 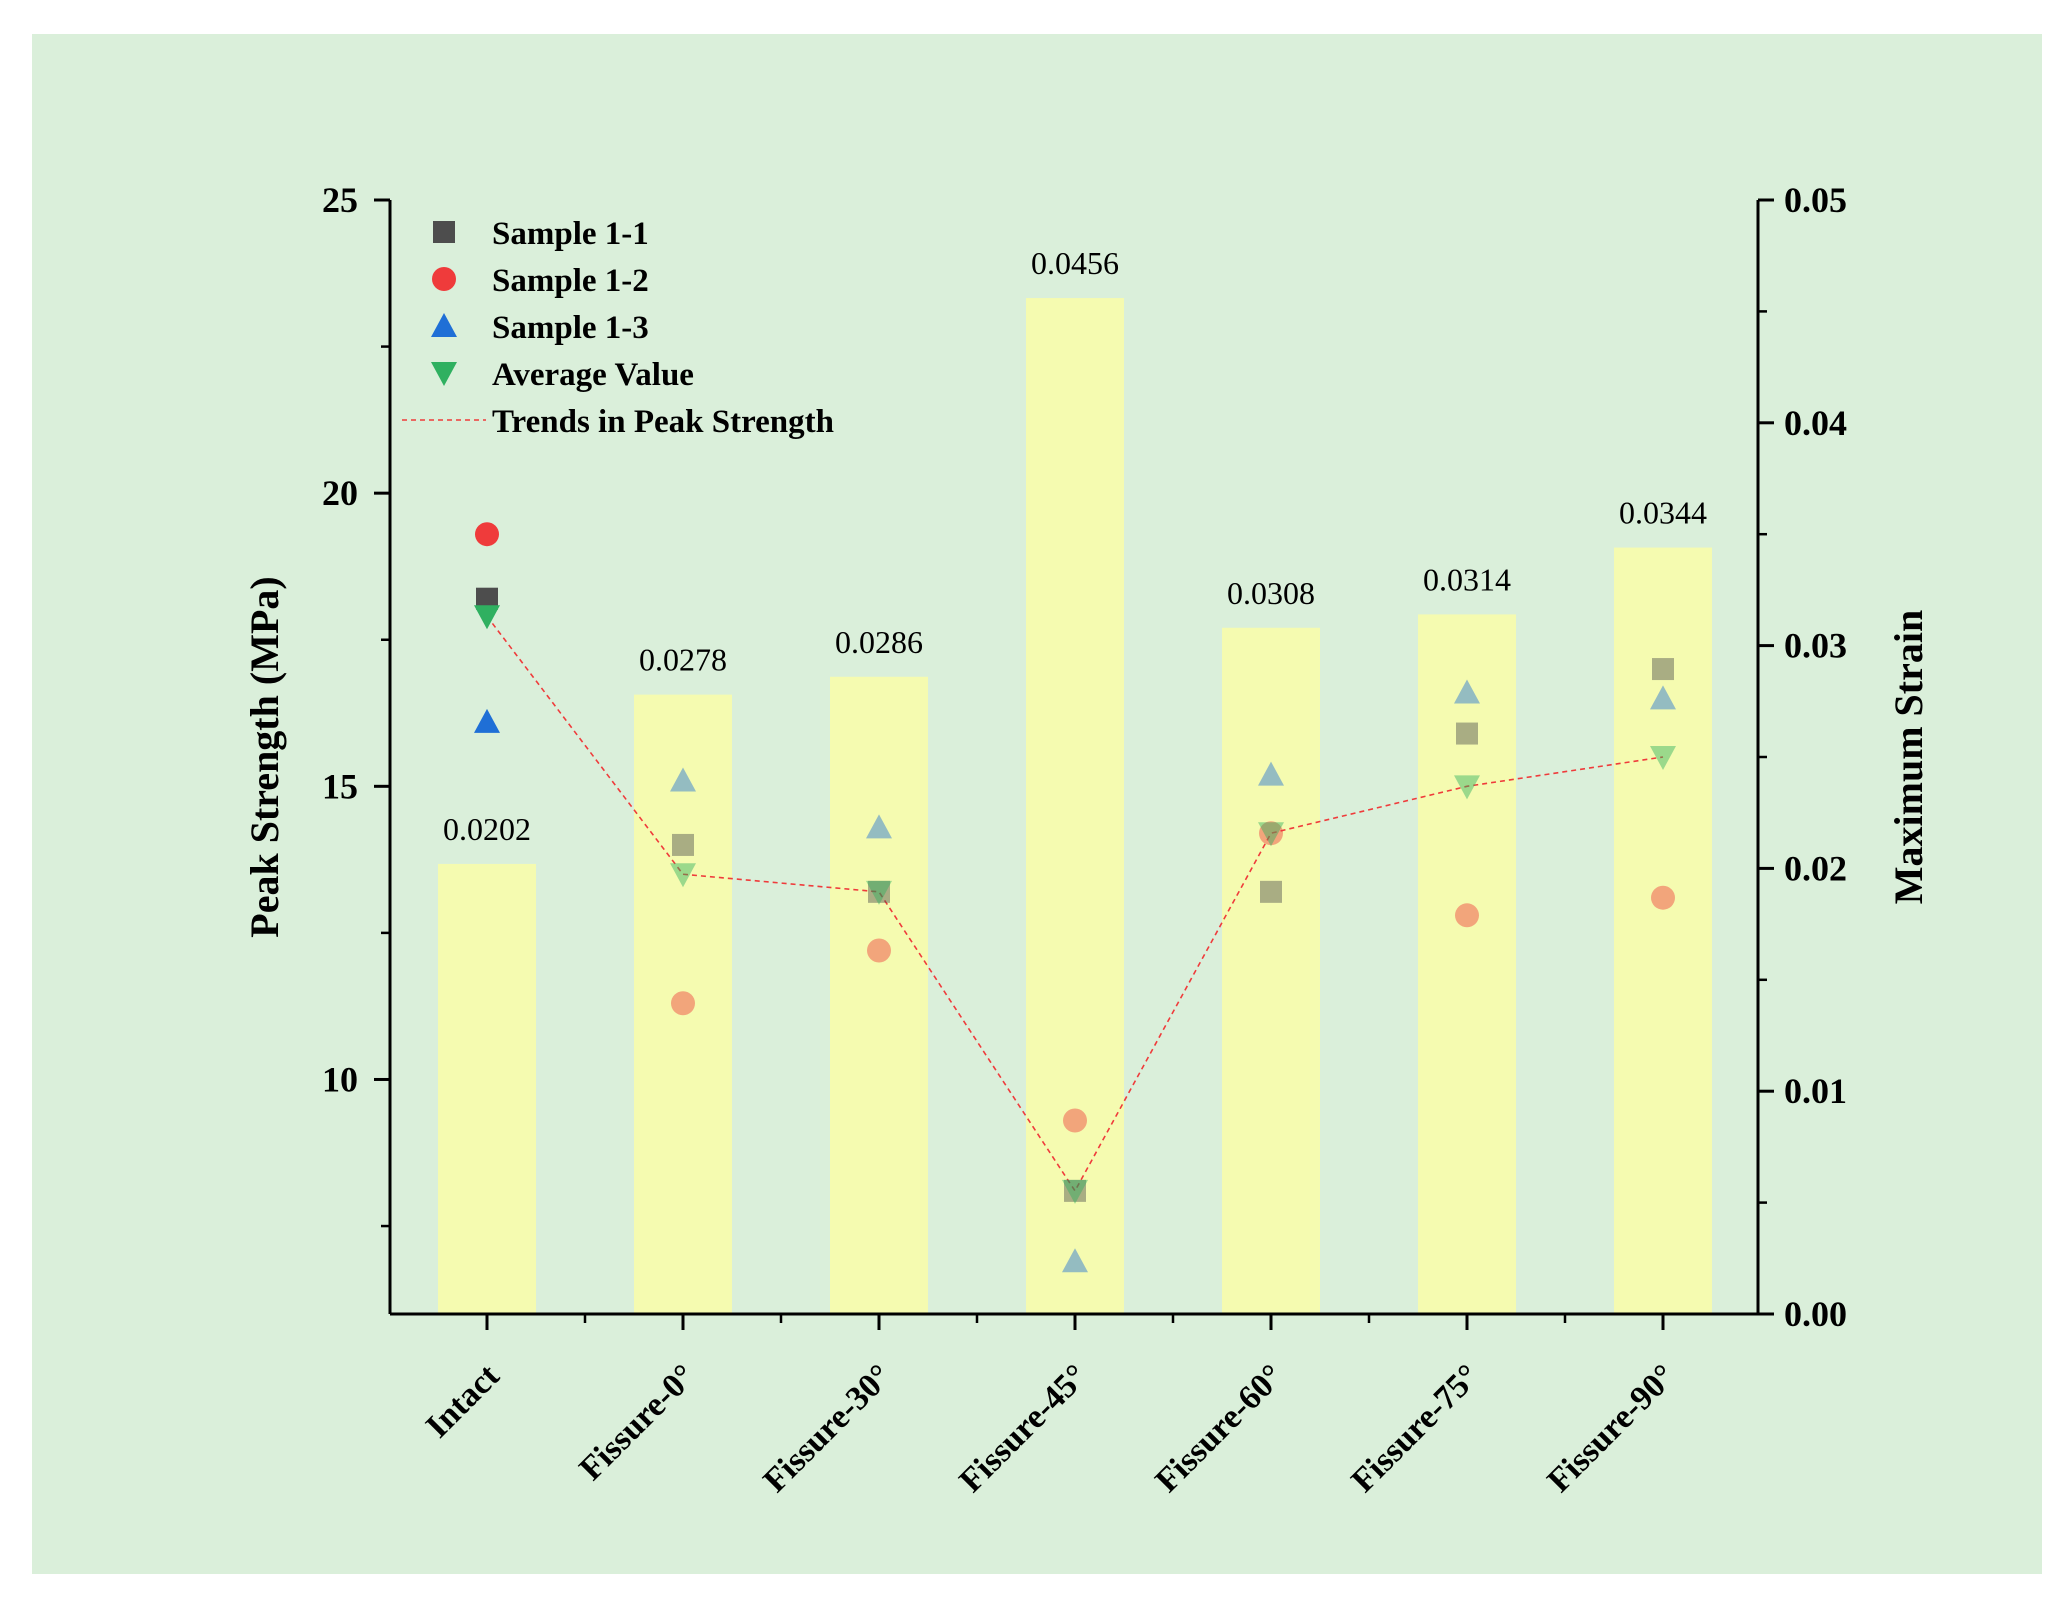 What do you see at coordinates (1815, 1314) in the screenshot?
I see `right-tick-label-0: 0.00` at bounding box center [1815, 1314].